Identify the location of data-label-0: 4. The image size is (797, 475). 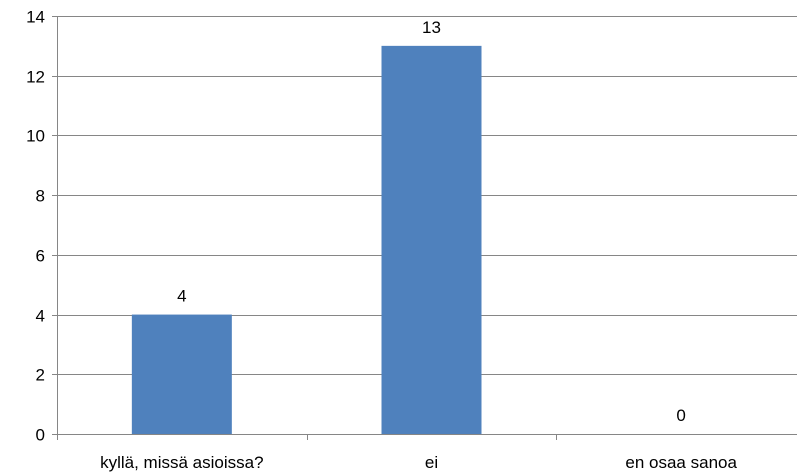
(181, 296).